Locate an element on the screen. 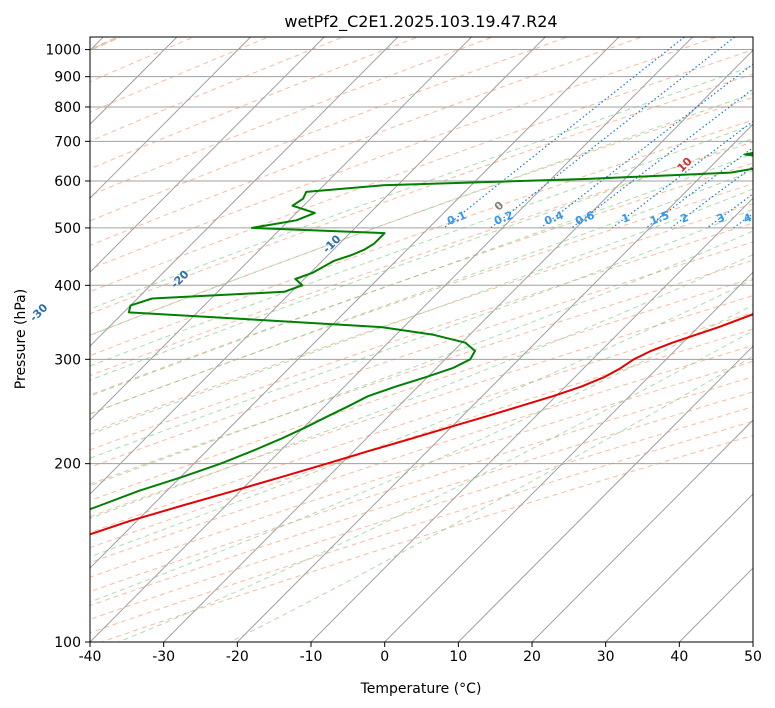  x-tick-label: 0 is located at coordinates (384, 657).